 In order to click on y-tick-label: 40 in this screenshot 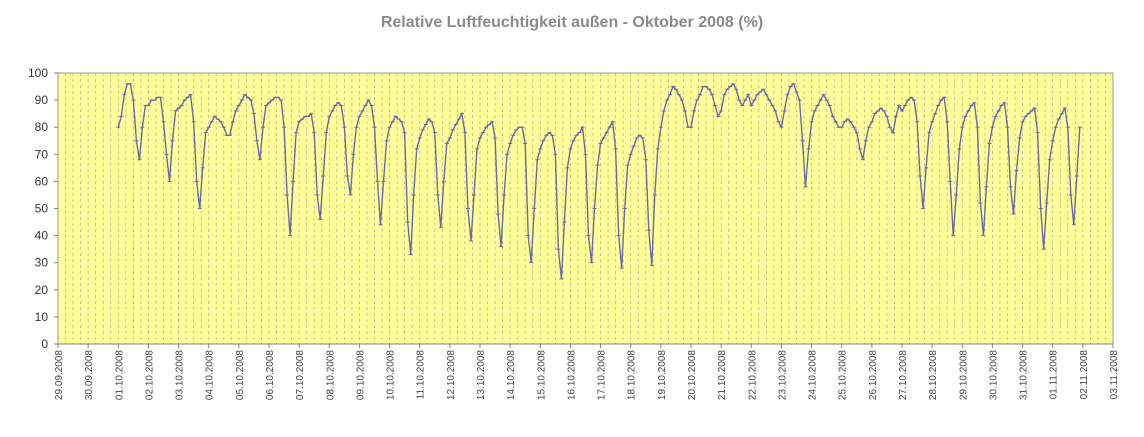, I will do `click(42, 236)`.